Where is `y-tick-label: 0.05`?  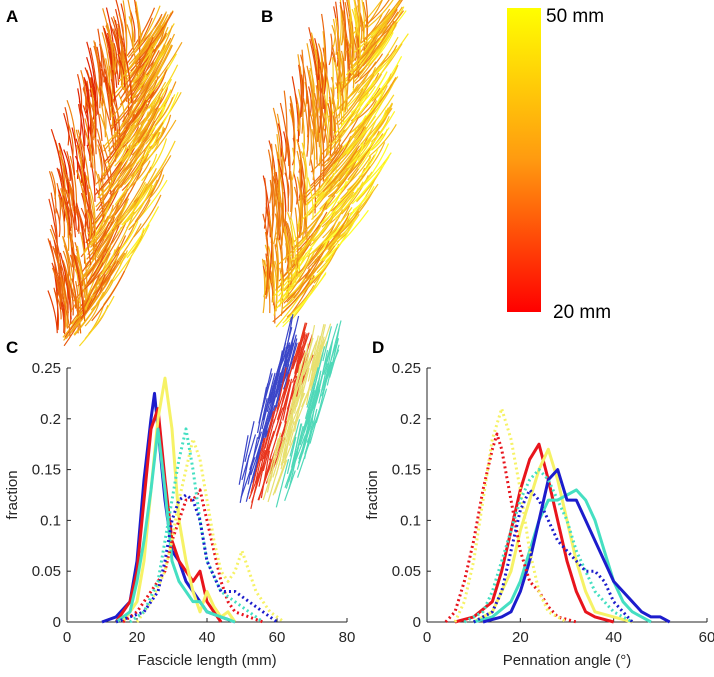 y-tick-label: 0.05 is located at coordinates (46, 571).